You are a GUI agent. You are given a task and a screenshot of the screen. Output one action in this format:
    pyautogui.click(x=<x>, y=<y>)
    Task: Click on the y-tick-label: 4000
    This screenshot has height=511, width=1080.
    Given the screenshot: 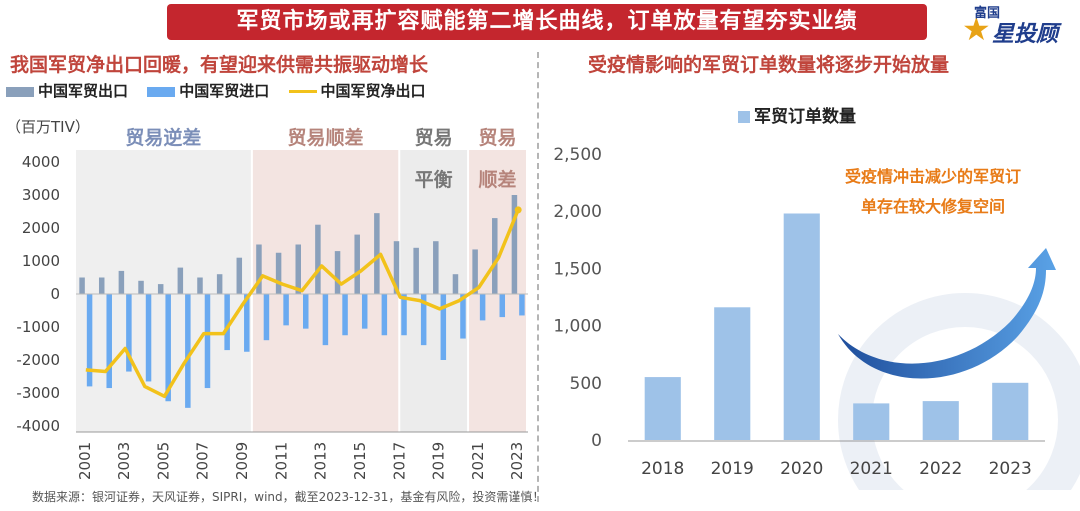 What is the action you would take?
    pyautogui.click(x=41, y=162)
    